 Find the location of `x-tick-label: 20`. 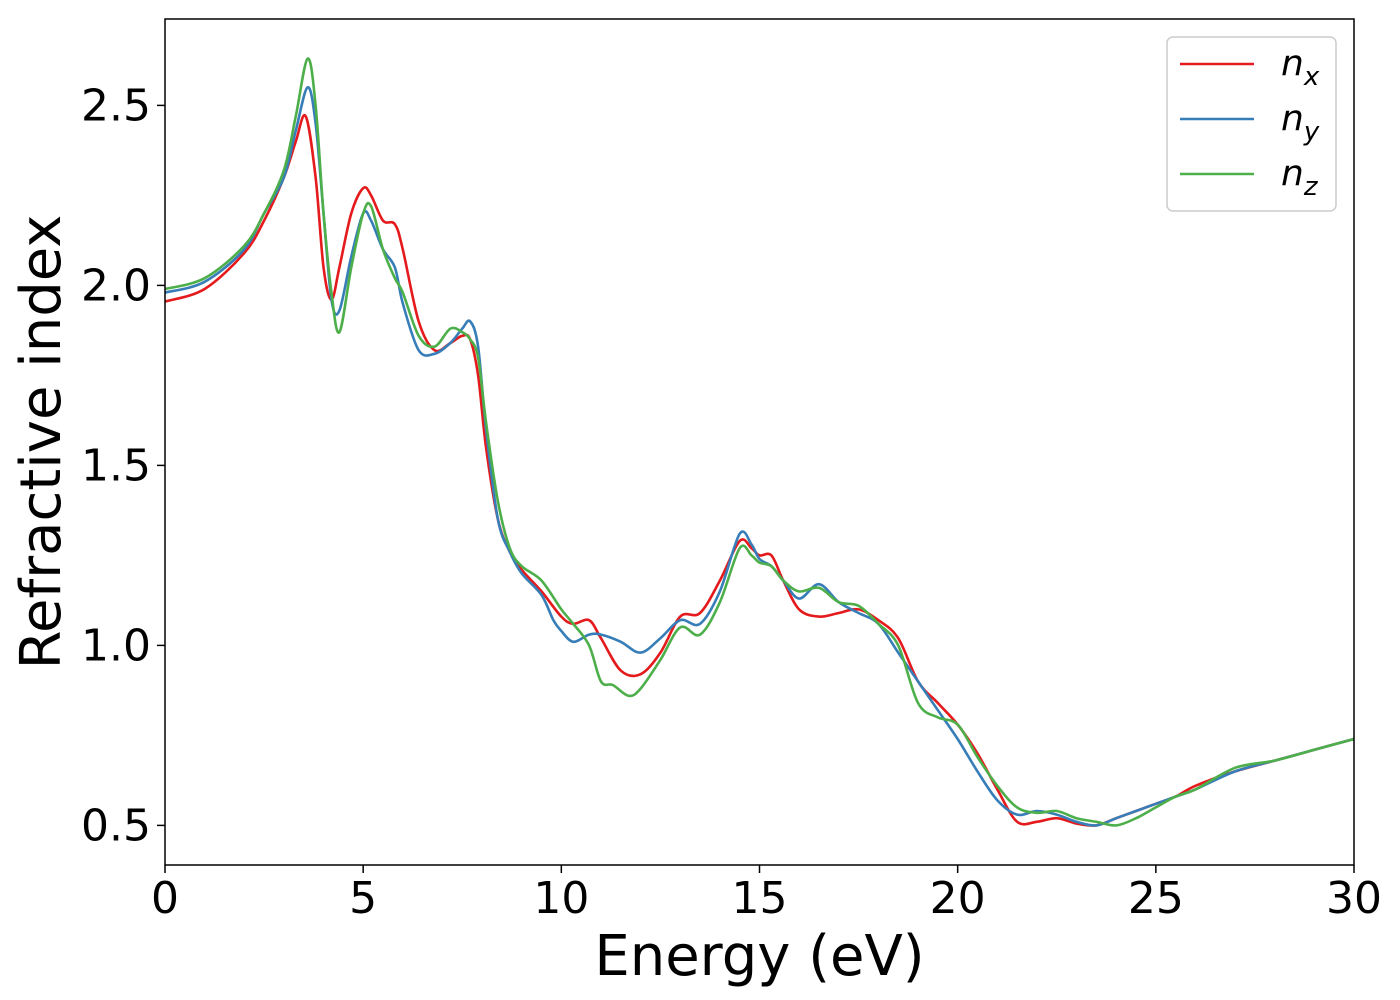

x-tick-label: 20 is located at coordinates (958, 898).